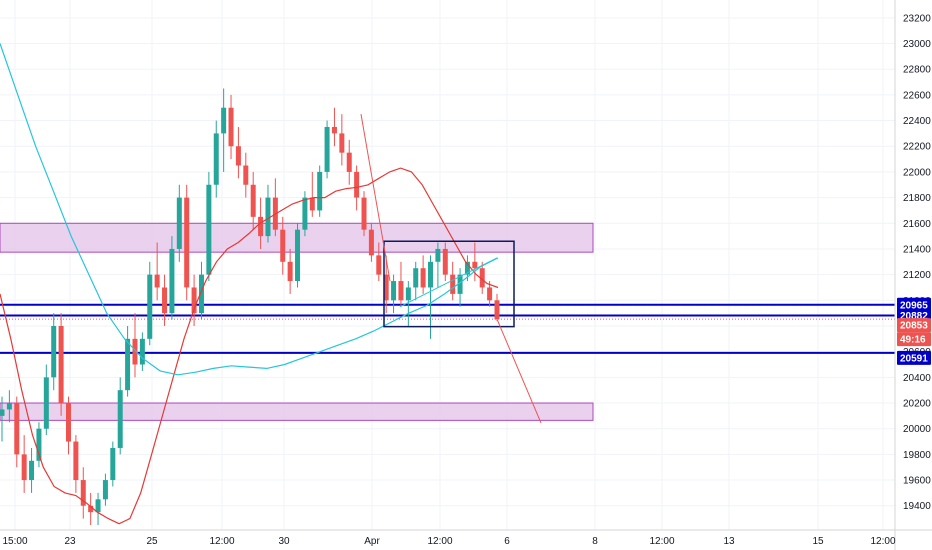 Image resolution: width=932 pixels, height=550 pixels. Describe the element at coordinates (375, 198) in the screenshot. I see `trend-line` at that location.